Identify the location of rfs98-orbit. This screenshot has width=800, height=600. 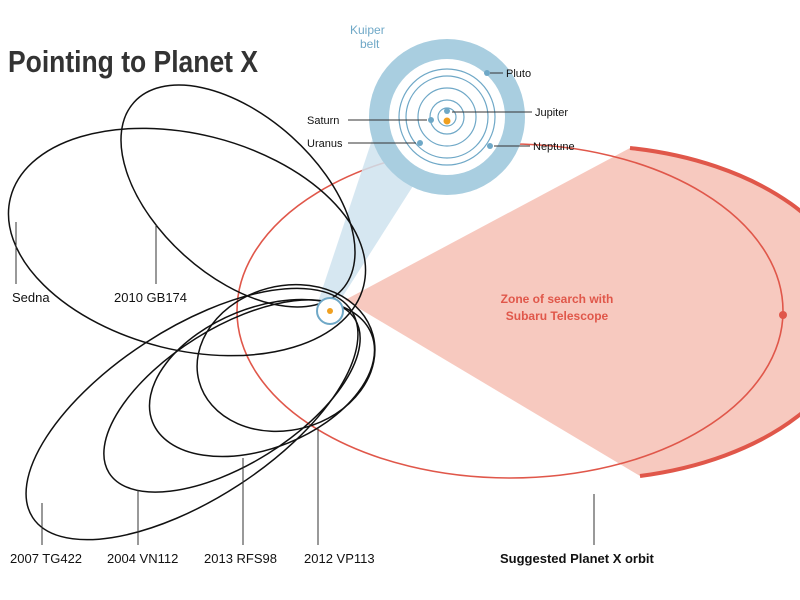
(262, 378).